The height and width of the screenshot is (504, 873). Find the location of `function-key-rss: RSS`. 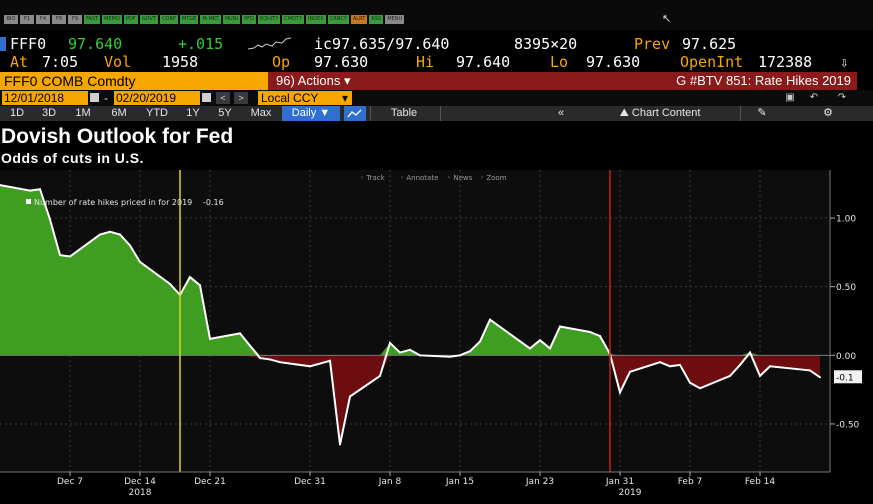

function-key-rss: RSS is located at coordinates (376, 19).